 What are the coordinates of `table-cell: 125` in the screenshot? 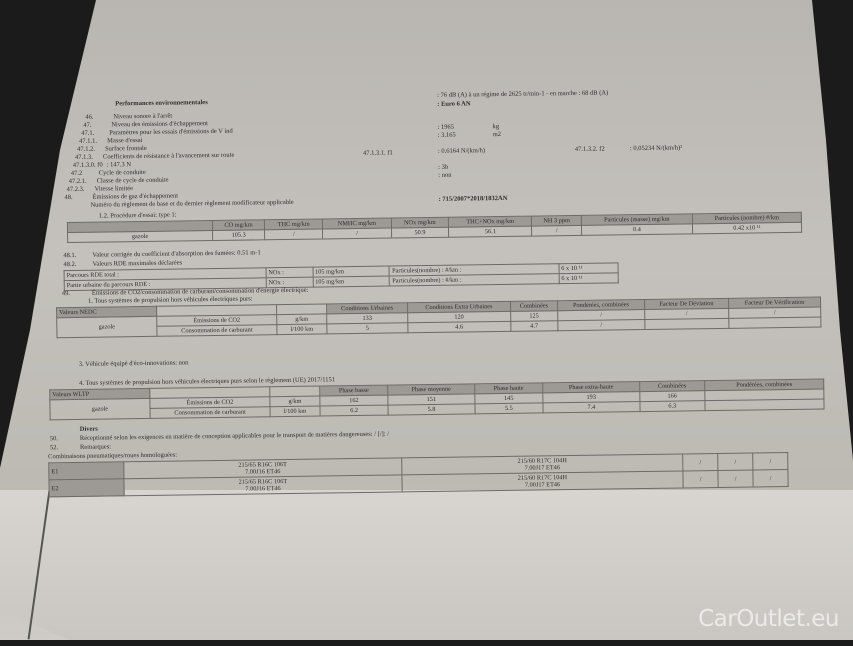 It's located at (534, 316).